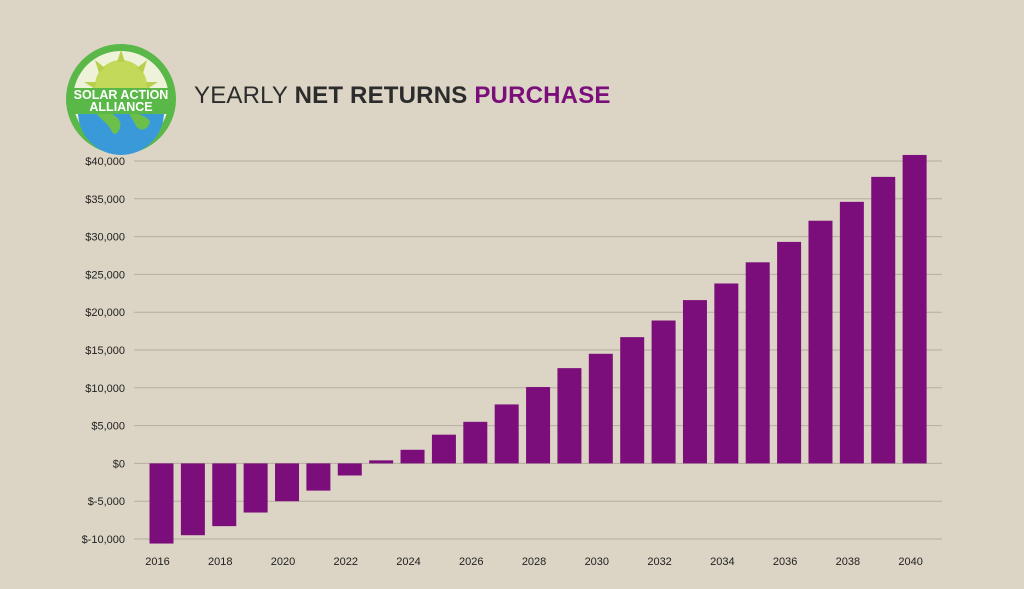 The height and width of the screenshot is (589, 1024). What do you see at coordinates (663, 392) in the screenshot?
I see `bar-2032` at bounding box center [663, 392].